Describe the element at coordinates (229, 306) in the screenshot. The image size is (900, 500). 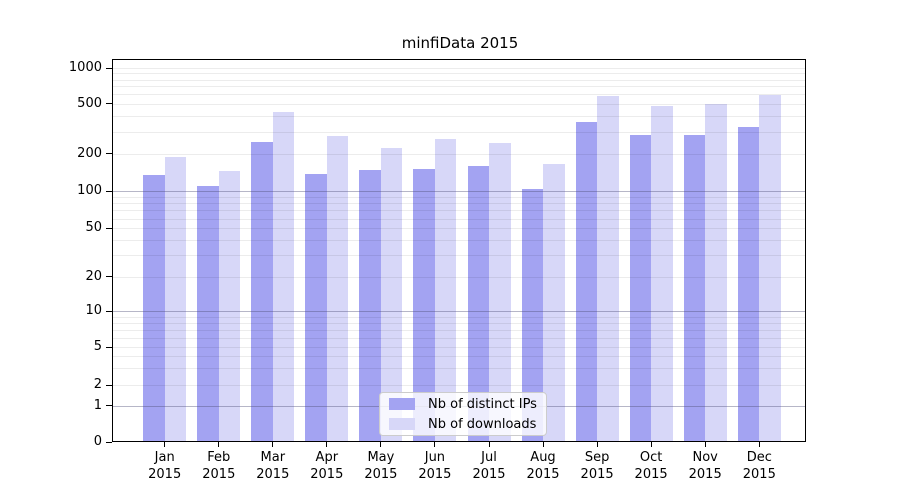
I see `bar-downloads-feb` at that location.